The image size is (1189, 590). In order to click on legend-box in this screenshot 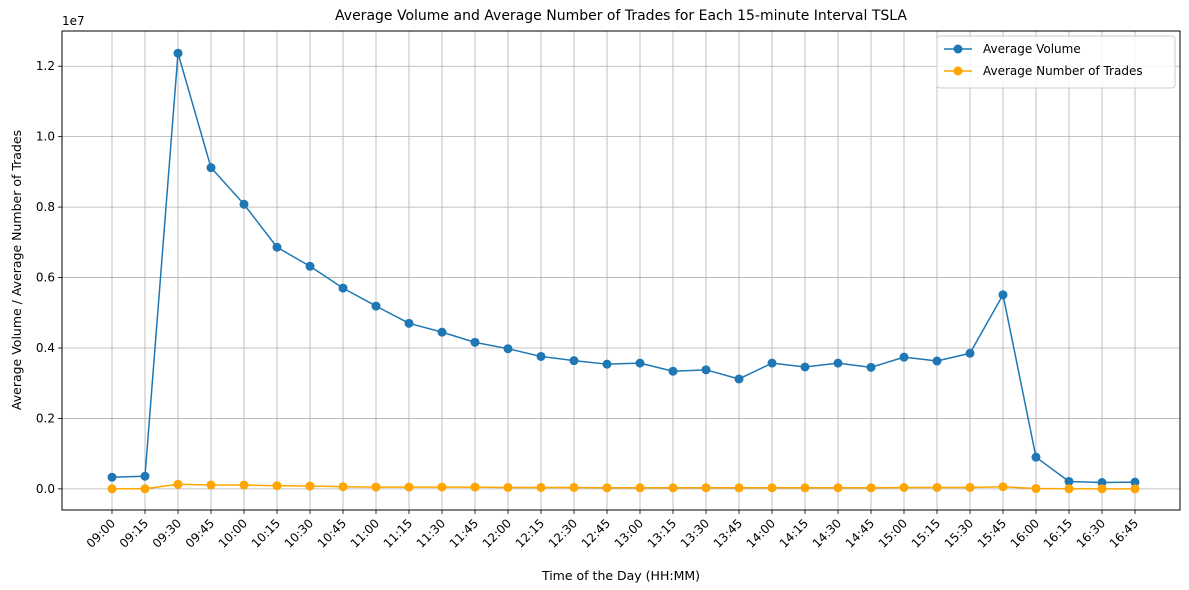, I will do `click(1056, 62)`.